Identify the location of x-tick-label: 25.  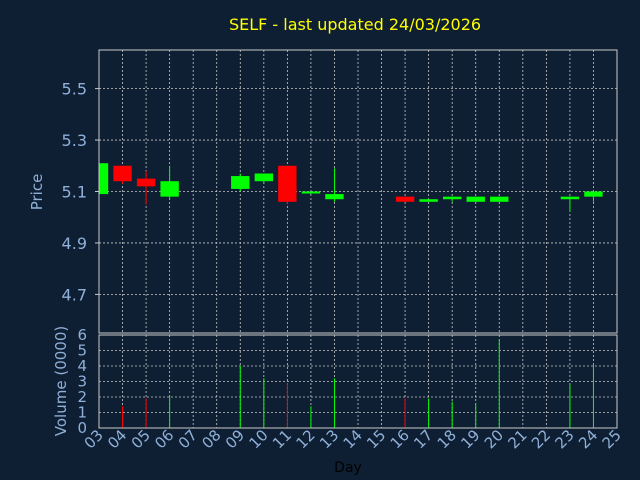
(612, 439).